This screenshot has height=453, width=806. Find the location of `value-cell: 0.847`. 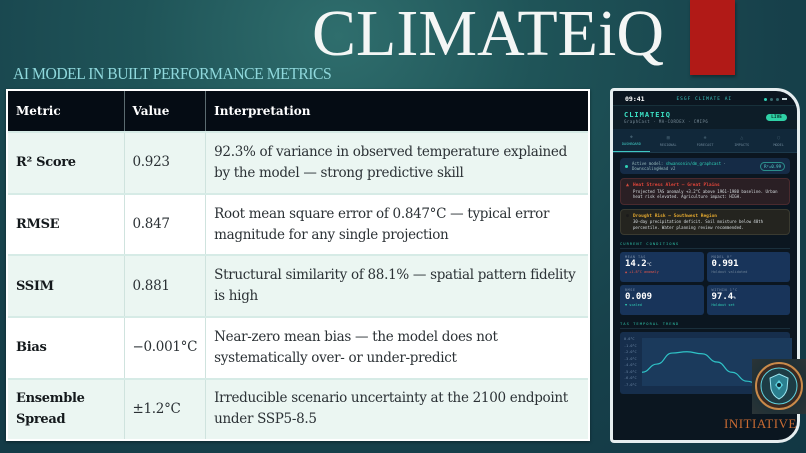

value-cell: 0.847 is located at coordinates (165, 224).